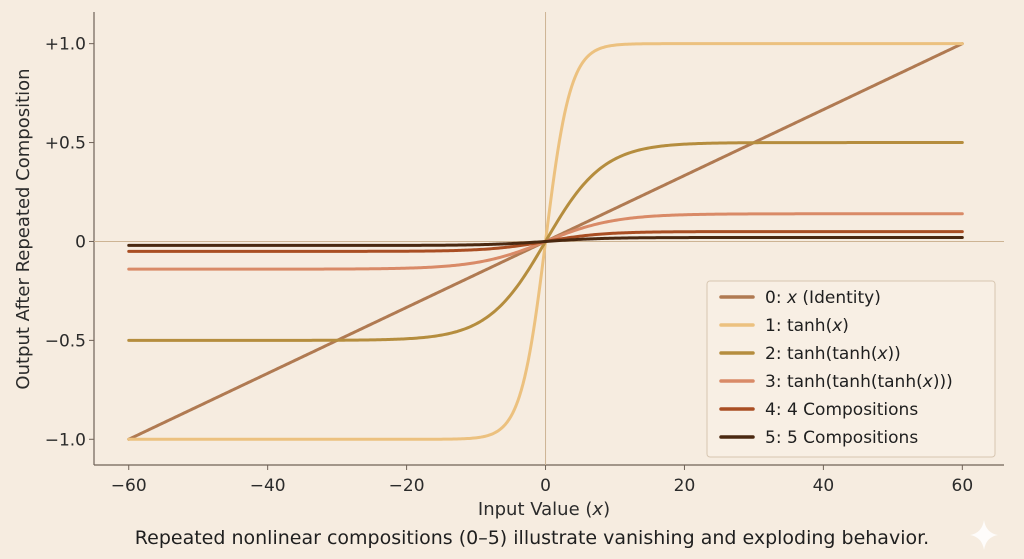 The image size is (1024, 559). I want to click on x-tick-label: −60, so click(129, 486).